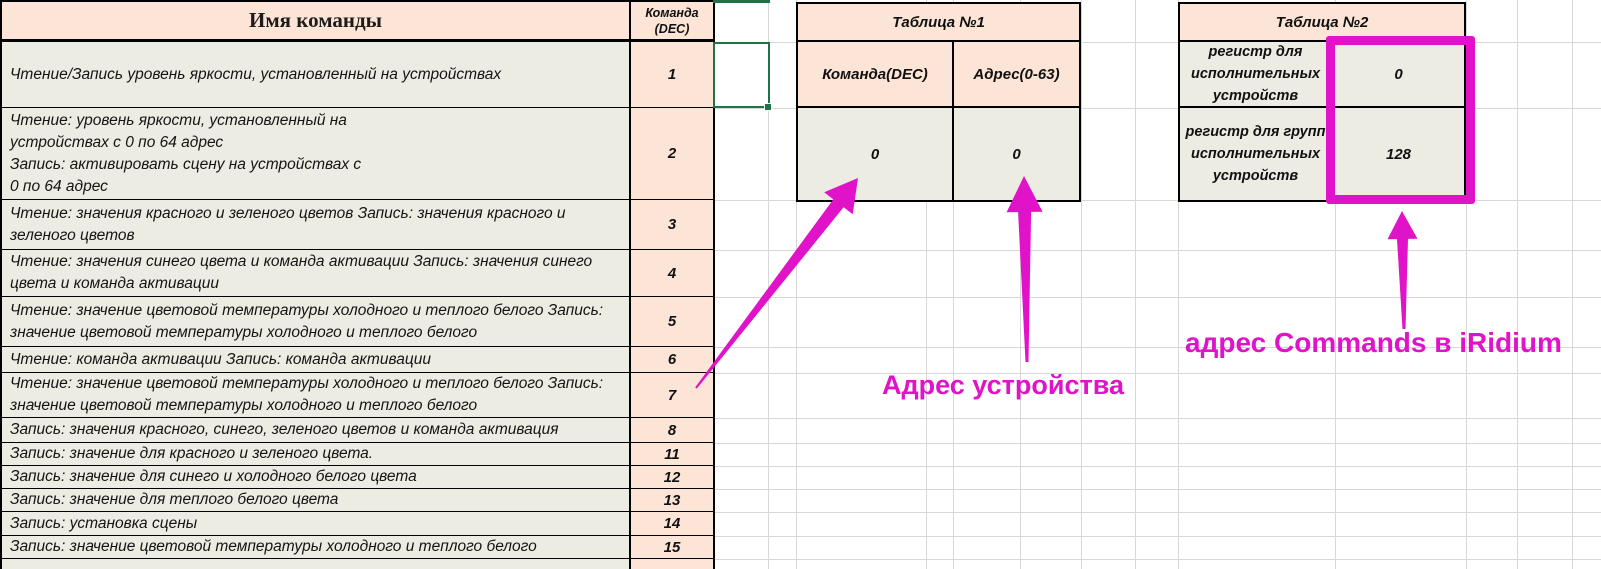 This screenshot has width=1601, height=569. Describe the element at coordinates (1255, 132) in the screenshot. I see `register-label-line: регистр для групп` at that location.